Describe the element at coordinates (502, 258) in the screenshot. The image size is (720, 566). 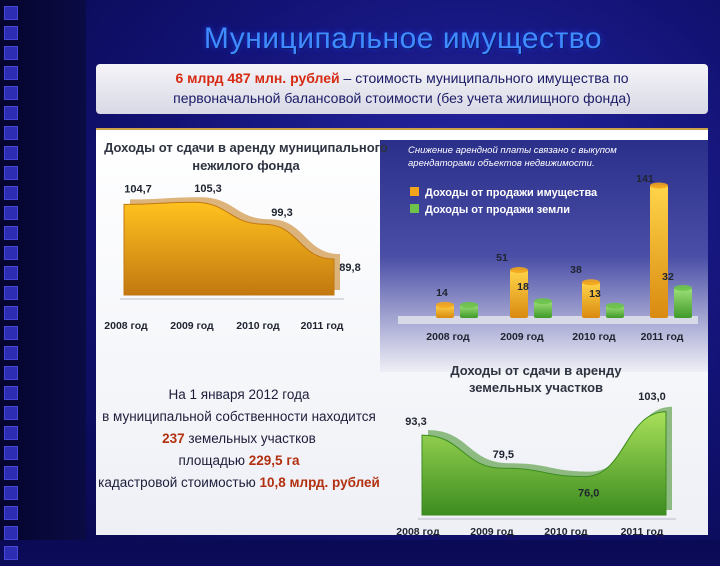
I see `bar-value-label: 51` at that location.